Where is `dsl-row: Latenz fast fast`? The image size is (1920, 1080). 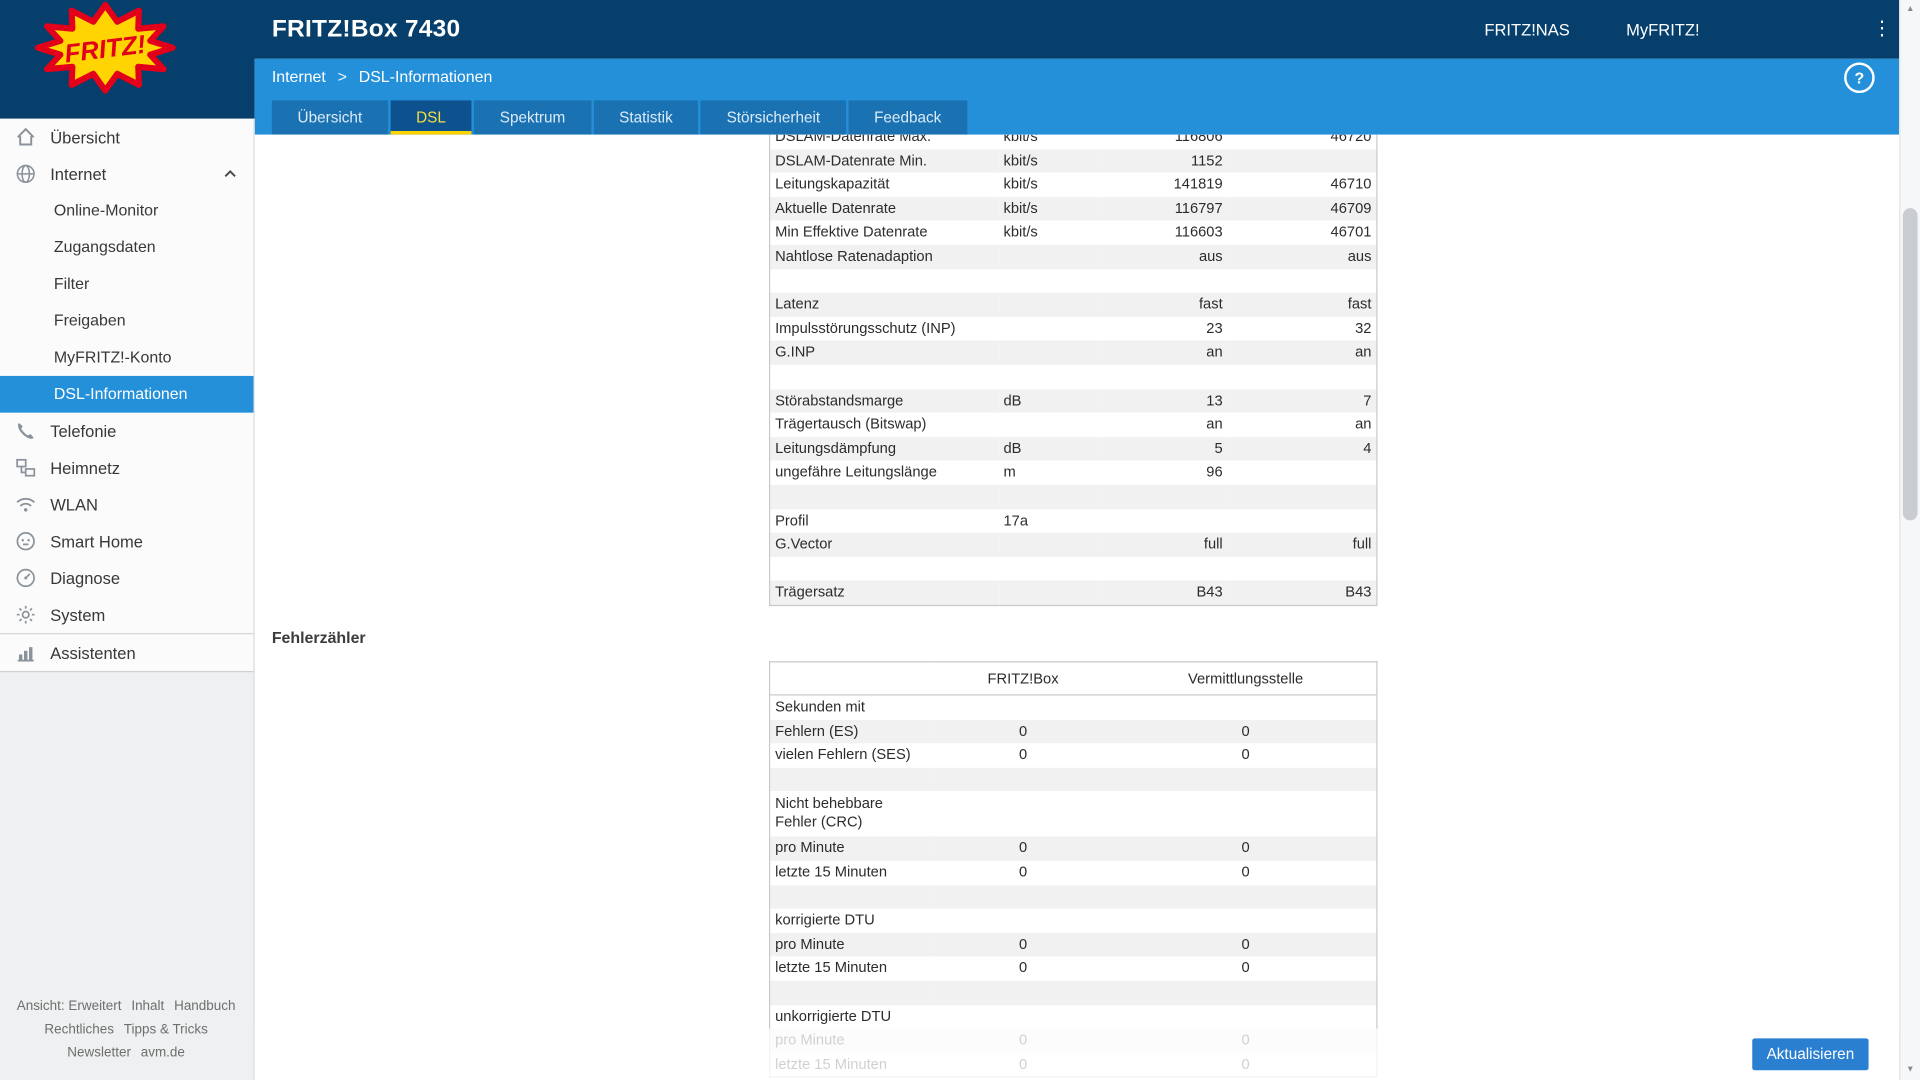 dsl-row: Latenz fast fast is located at coordinates (1073, 304).